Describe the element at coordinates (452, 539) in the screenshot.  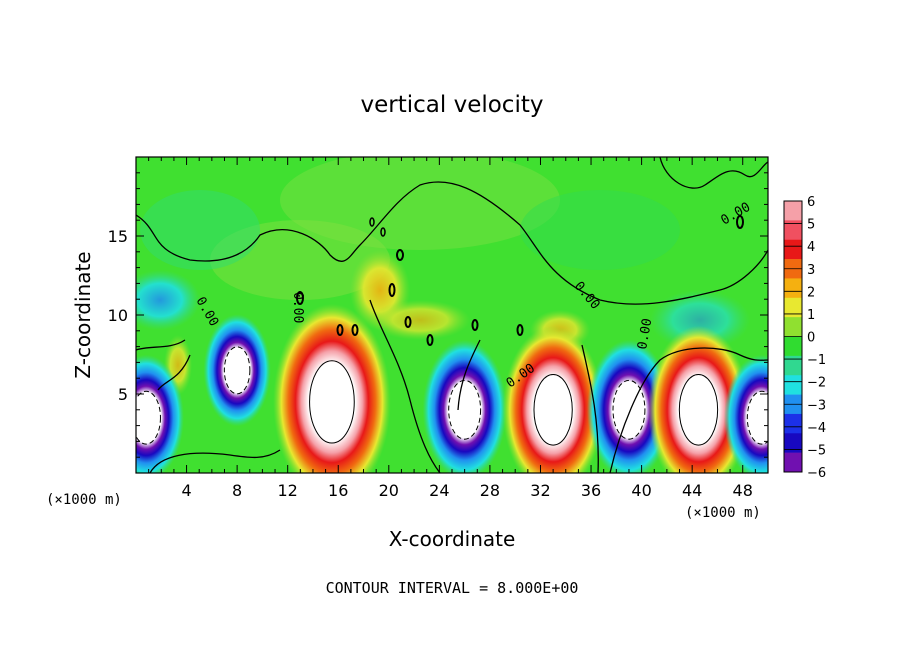
I see `x-axis-label: X-coordinate` at that location.